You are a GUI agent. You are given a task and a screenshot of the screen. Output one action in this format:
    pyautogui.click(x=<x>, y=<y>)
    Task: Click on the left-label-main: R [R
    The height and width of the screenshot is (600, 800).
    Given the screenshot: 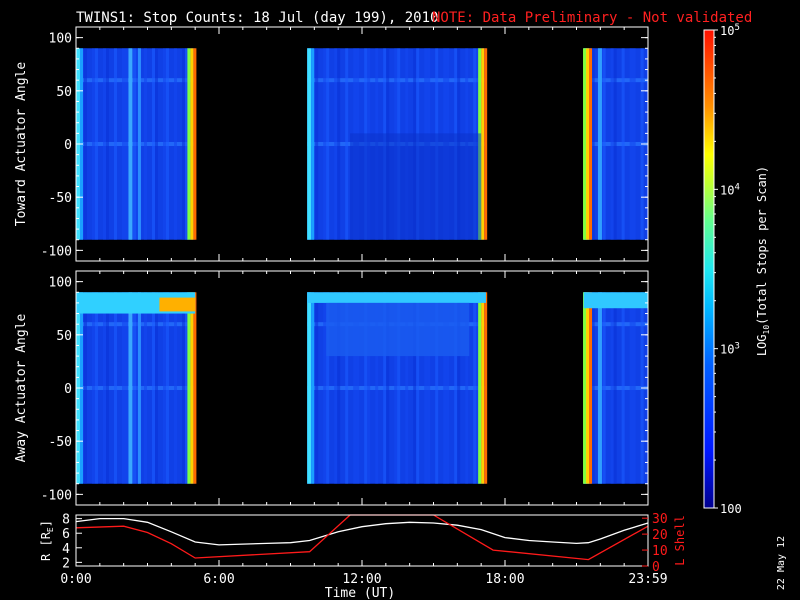 What is the action you would take?
    pyautogui.click(x=46, y=546)
    